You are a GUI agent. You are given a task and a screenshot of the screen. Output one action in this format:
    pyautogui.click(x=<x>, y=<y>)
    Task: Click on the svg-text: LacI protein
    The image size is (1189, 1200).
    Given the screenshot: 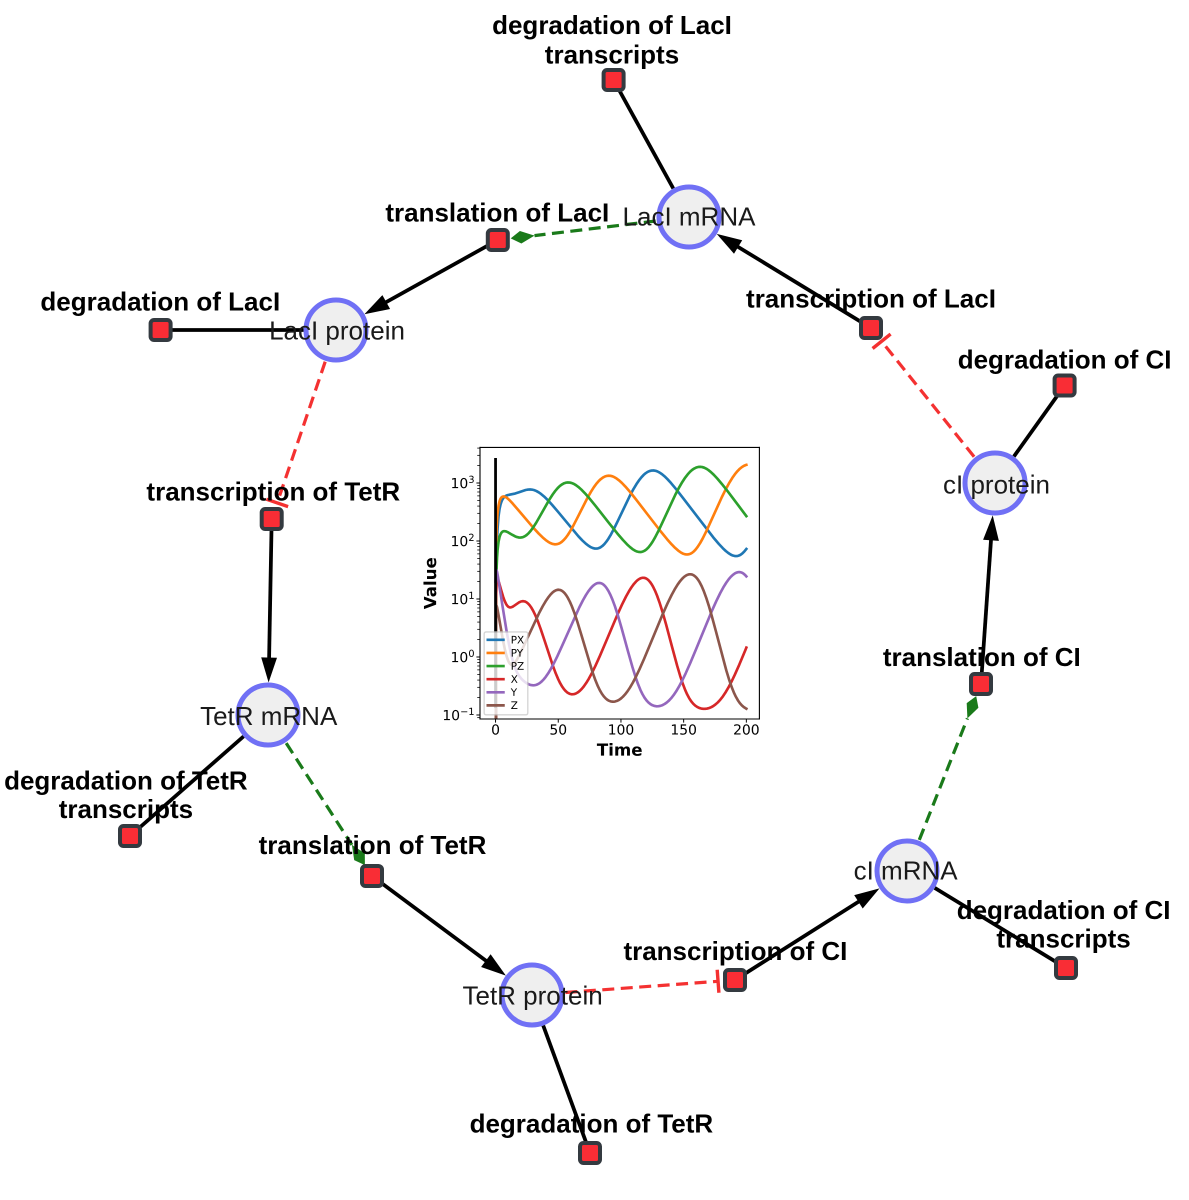 What is the action you would take?
    pyautogui.click(x=337, y=331)
    